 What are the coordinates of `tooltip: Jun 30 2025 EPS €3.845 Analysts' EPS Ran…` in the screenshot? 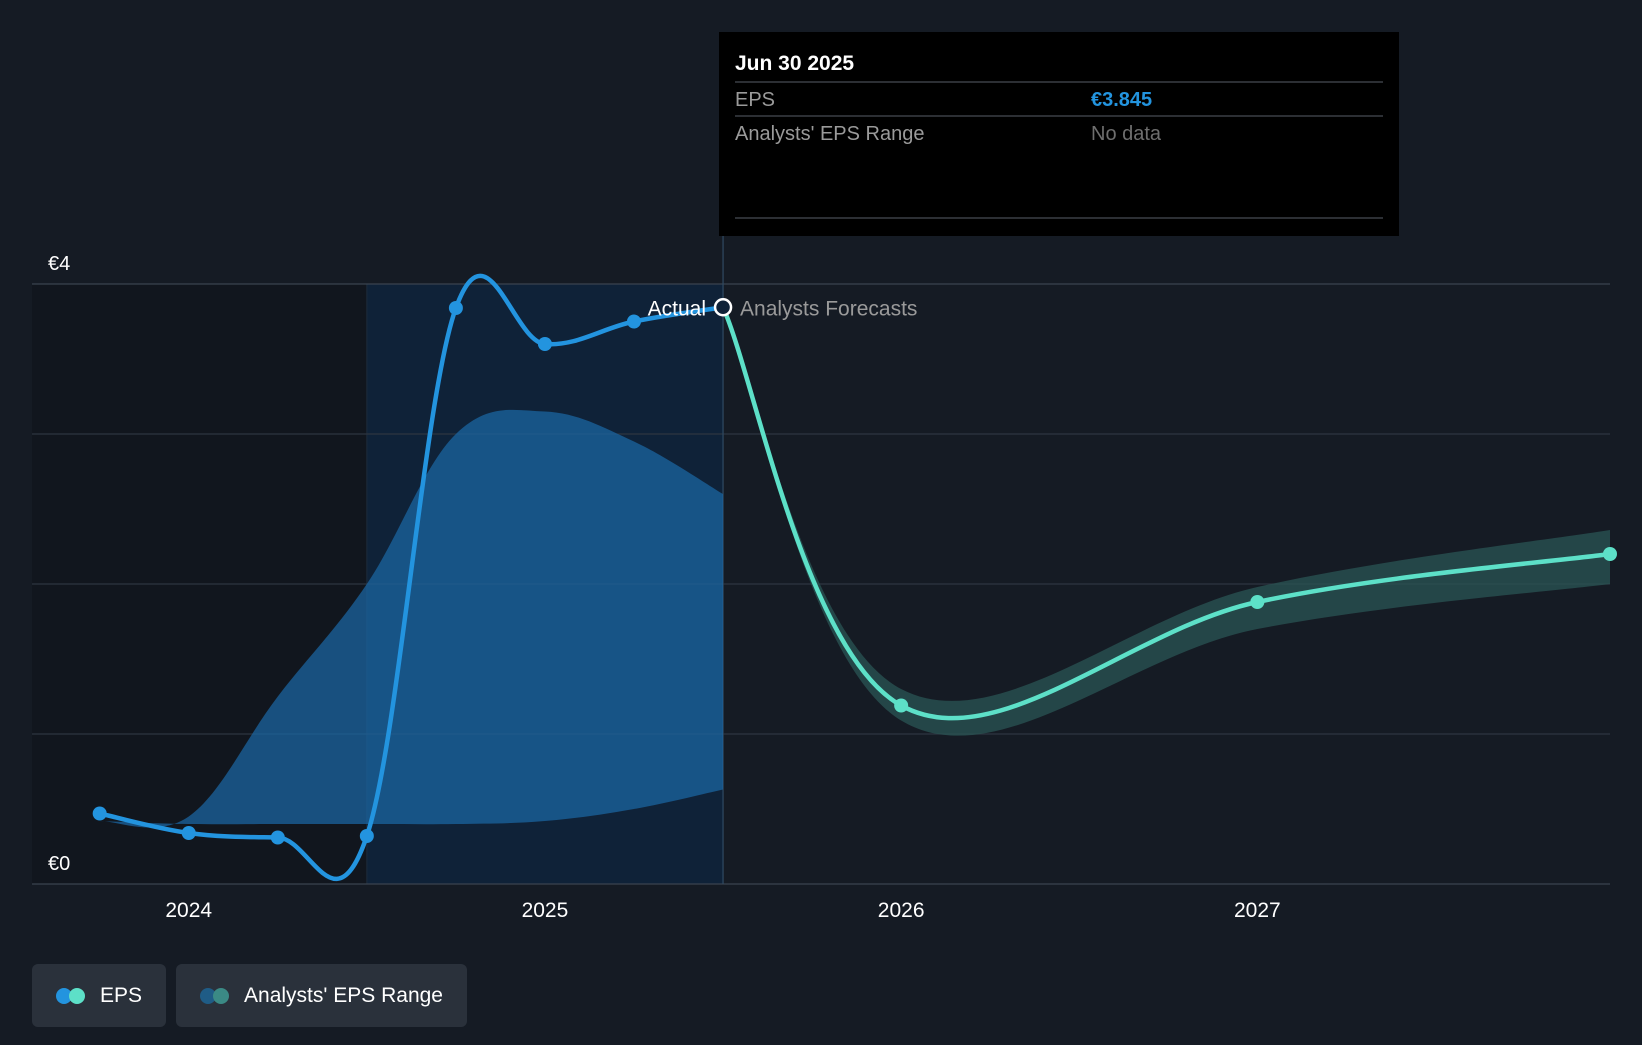 It's located at (1059, 134).